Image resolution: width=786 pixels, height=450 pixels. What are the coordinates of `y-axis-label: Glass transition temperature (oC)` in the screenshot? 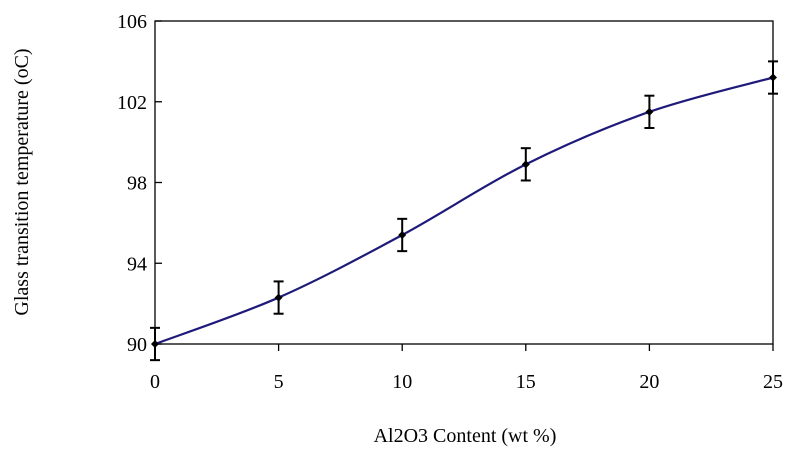 It's located at (22, 181).